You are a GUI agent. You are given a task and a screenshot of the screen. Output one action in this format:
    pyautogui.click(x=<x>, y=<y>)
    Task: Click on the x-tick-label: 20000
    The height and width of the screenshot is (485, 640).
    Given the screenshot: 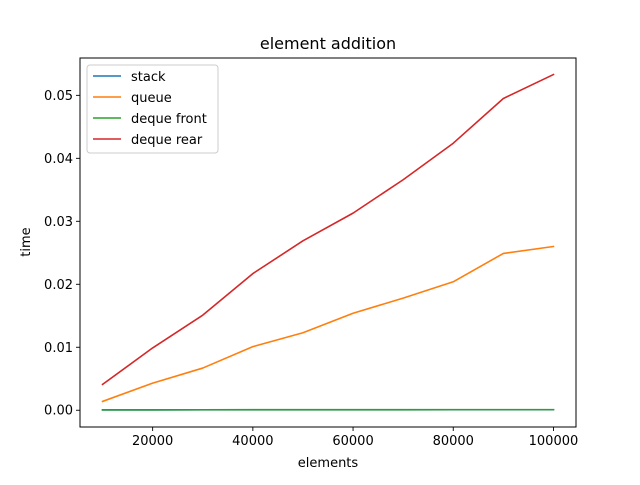 What is the action you would take?
    pyautogui.click(x=152, y=441)
    